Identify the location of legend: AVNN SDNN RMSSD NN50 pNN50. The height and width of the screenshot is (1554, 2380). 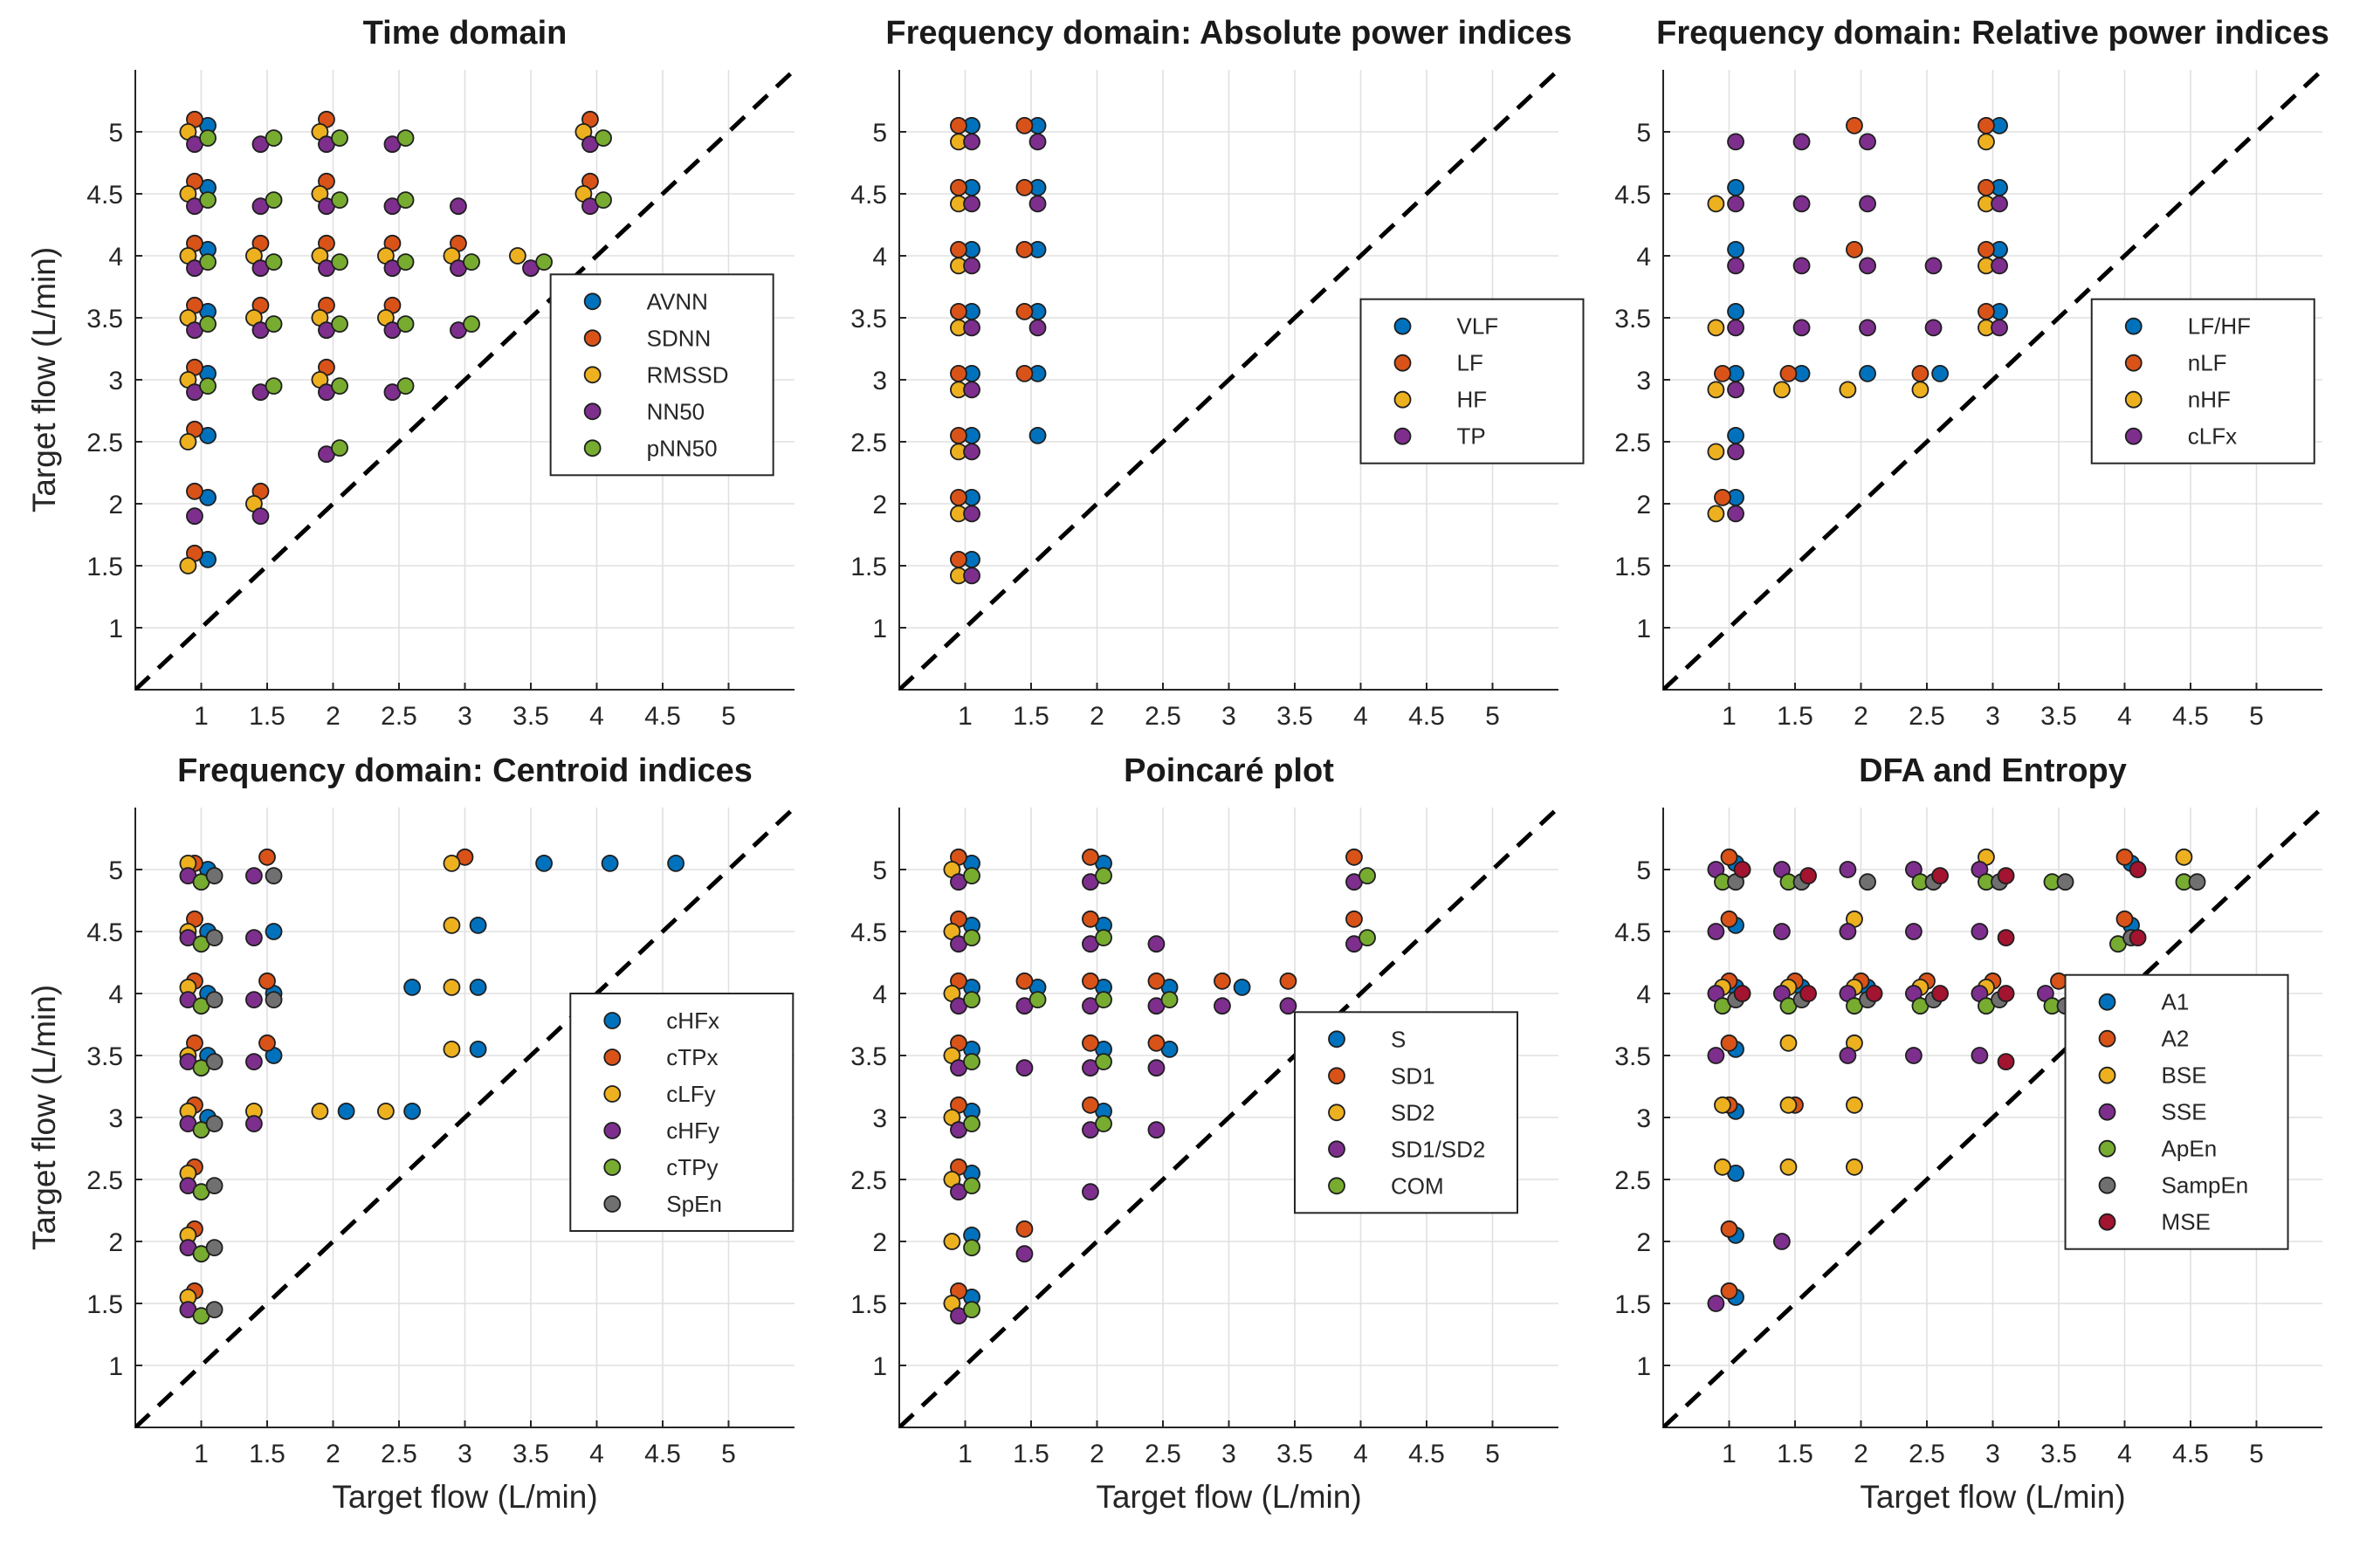
(661, 375).